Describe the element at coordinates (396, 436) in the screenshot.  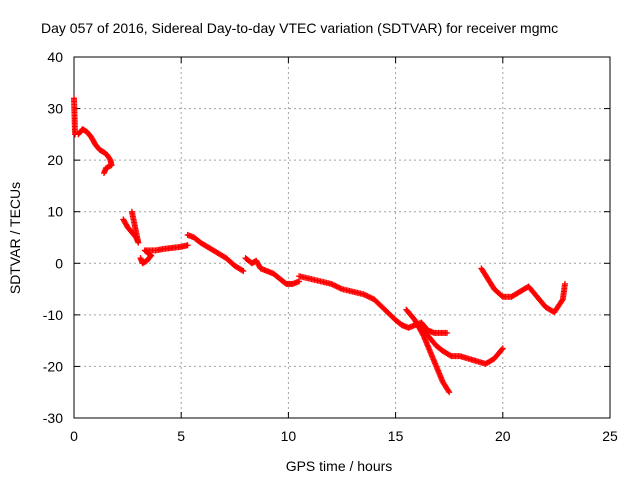
I see `x-tick-label: 15` at that location.